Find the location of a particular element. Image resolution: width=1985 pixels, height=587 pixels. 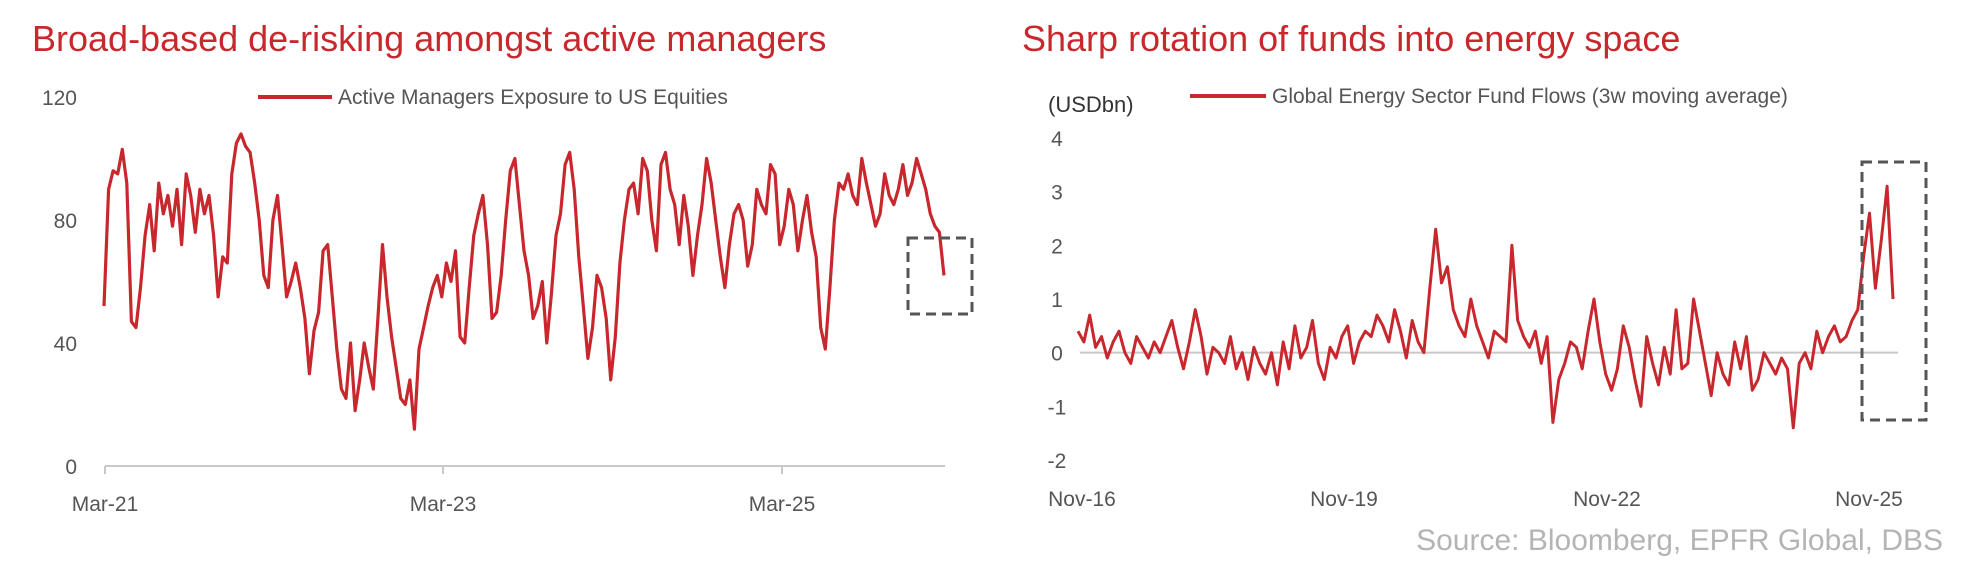

right-x-tick-label: Nov-16 is located at coordinates (1082, 499).